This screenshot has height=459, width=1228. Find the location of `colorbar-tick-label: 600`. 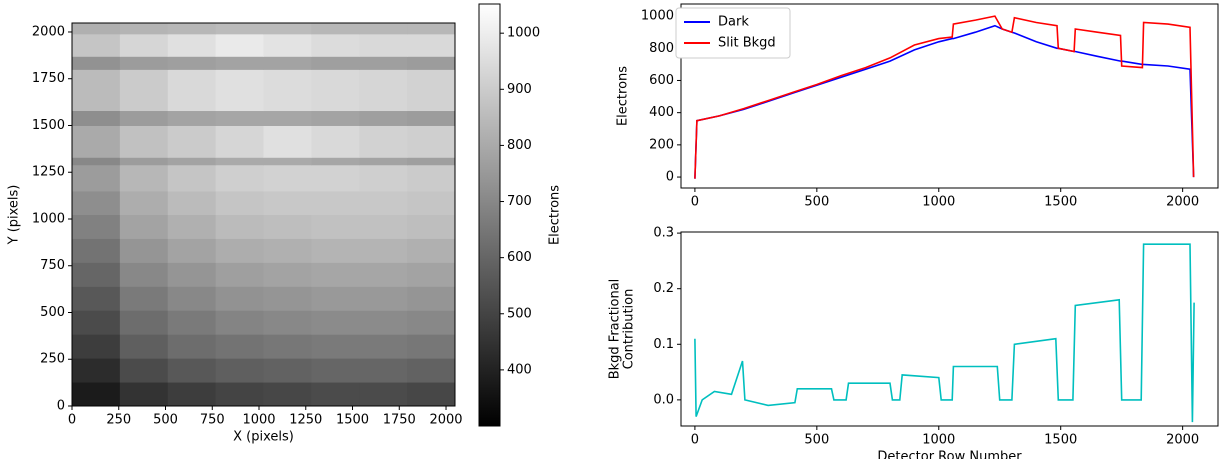

colorbar-tick-label: 600 is located at coordinates (519, 257).